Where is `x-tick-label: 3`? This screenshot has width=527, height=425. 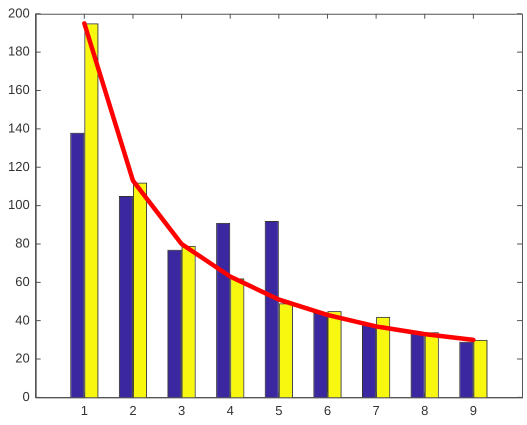 x-tick-label: 3 is located at coordinates (182, 410).